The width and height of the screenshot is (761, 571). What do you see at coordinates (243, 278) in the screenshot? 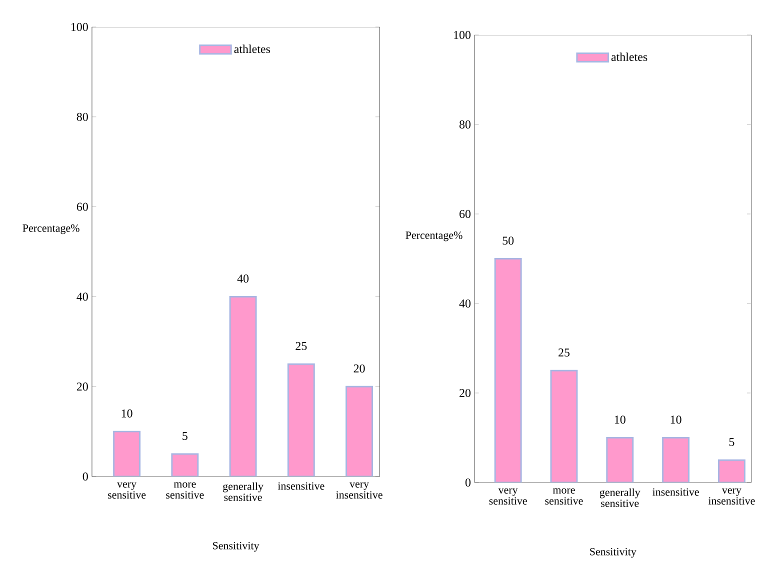
I see `data-label: 40` at bounding box center [243, 278].